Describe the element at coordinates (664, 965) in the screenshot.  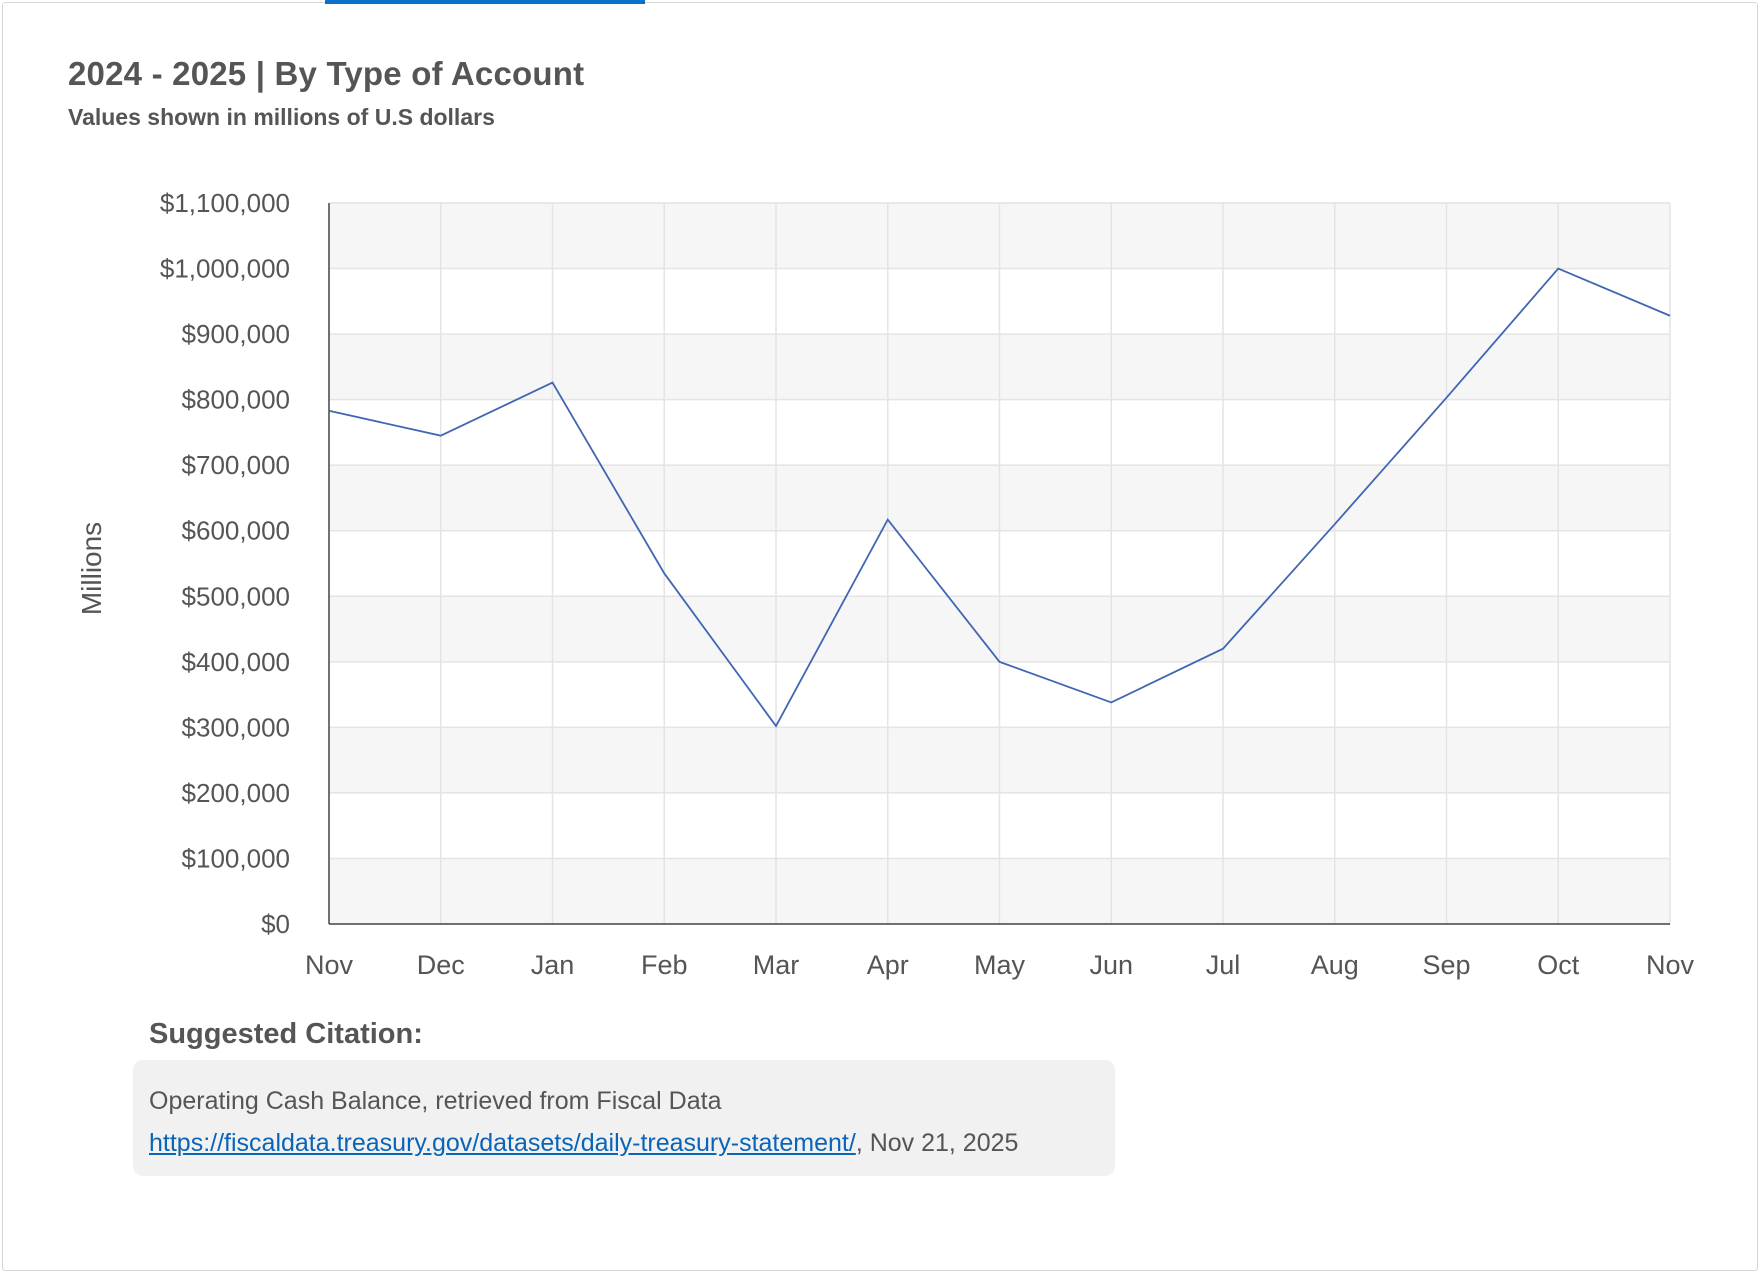
I see `x-tick-label: Feb` at that location.